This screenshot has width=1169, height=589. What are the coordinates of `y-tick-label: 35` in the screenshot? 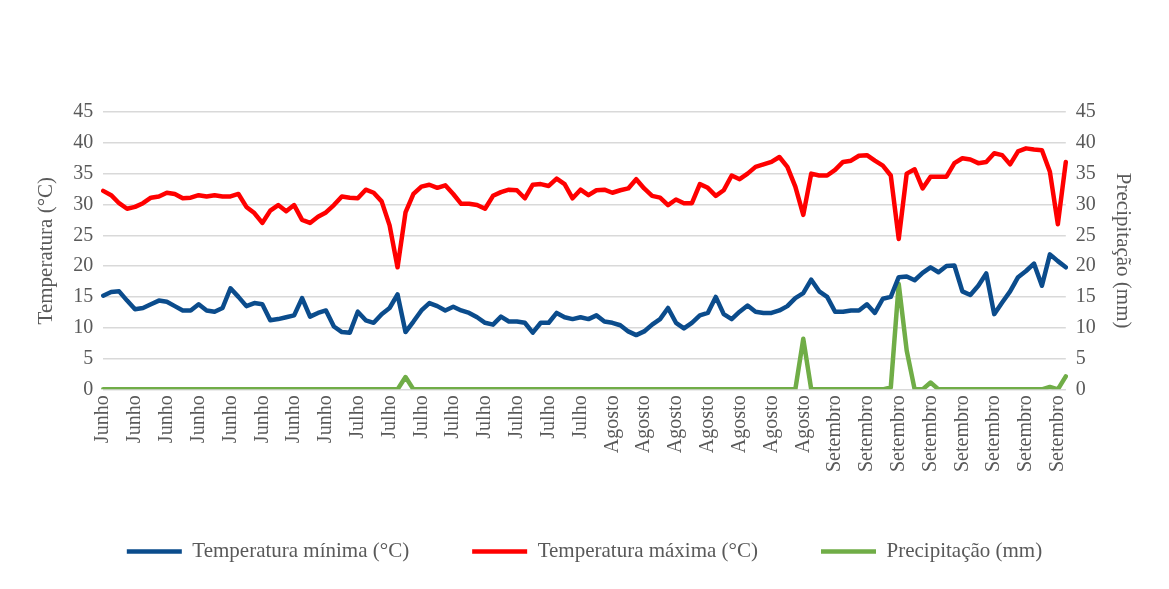 It's located at (83, 171).